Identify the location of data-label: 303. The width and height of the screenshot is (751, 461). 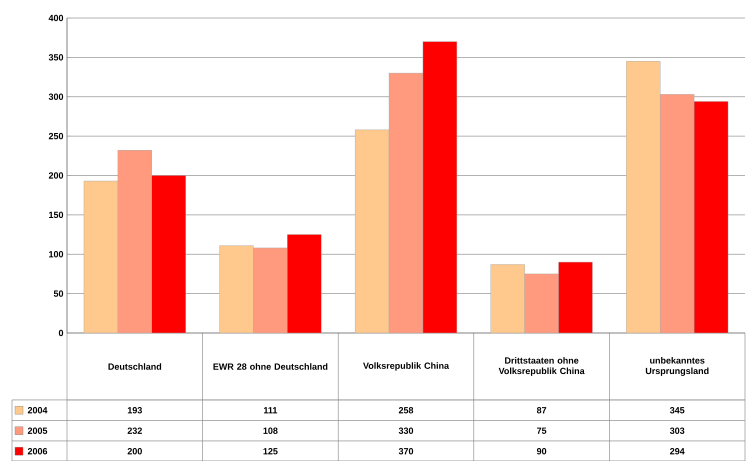
(677, 431).